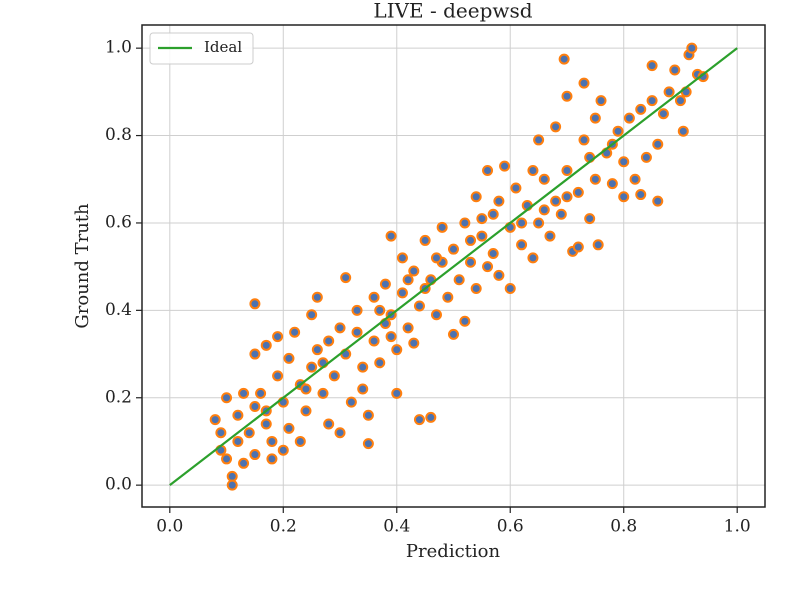 Image resolution: width=800 pixels, height=600 pixels. I want to click on x-tick-label: 0.2, so click(283, 527).